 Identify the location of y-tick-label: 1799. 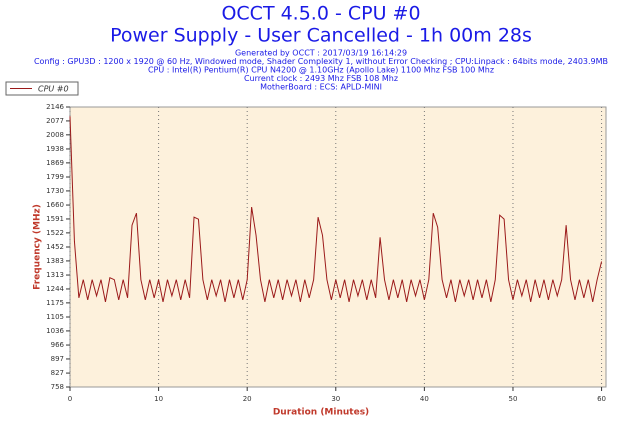
(55, 177).